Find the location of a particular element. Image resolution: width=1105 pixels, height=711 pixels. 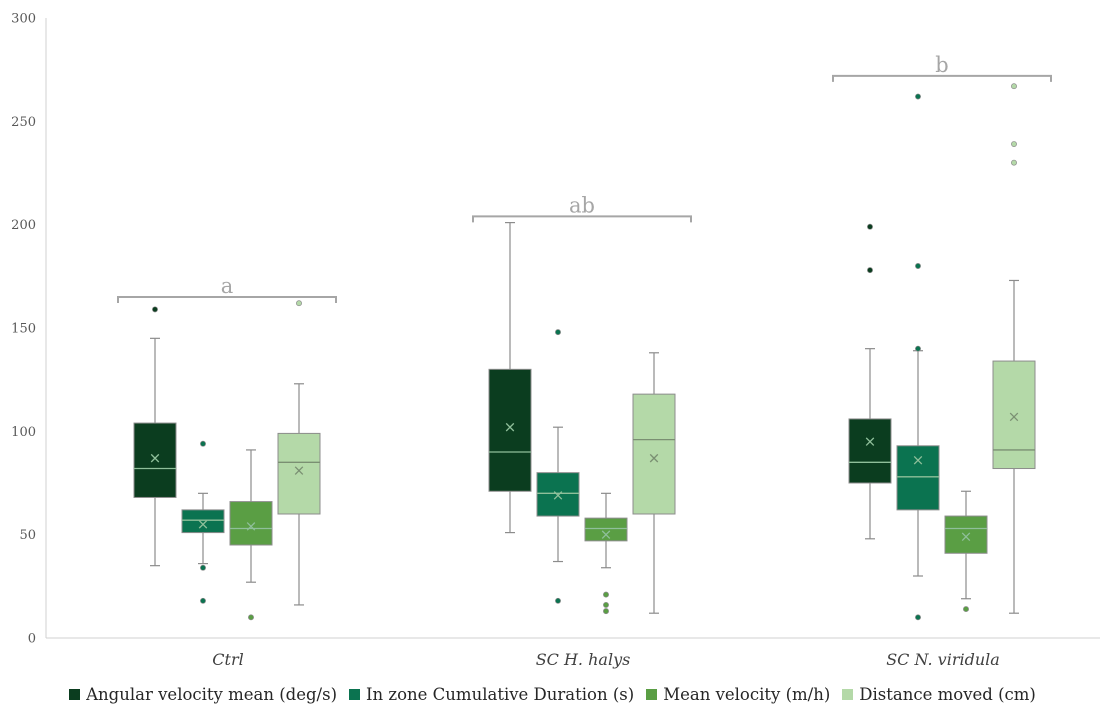

legend-entry: Angular velocity mean (deg/s) is located at coordinates (203, 694).